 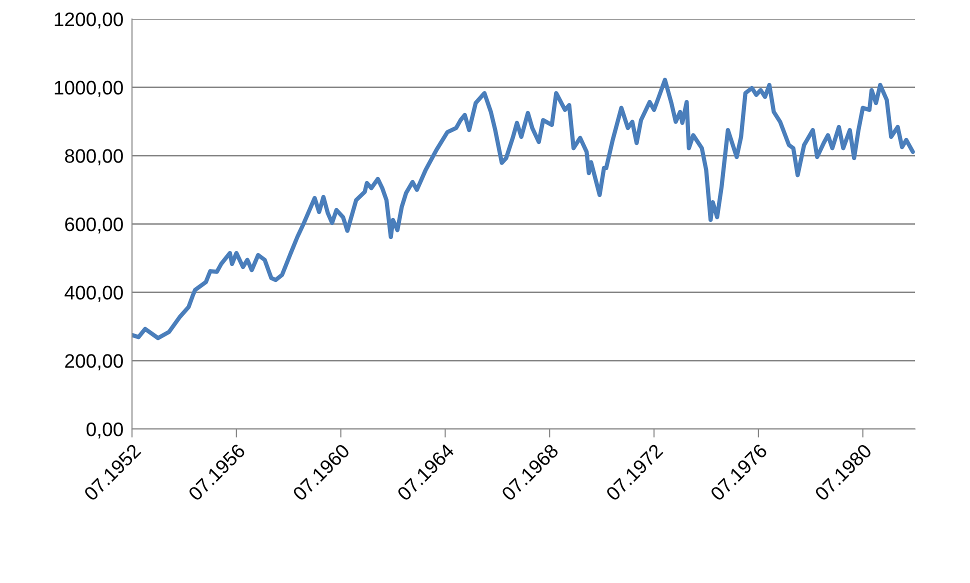 What do you see at coordinates (94, 362) in the screenshot?
I see `y-tick-label: 200,00` at bounding box center [94, 362].